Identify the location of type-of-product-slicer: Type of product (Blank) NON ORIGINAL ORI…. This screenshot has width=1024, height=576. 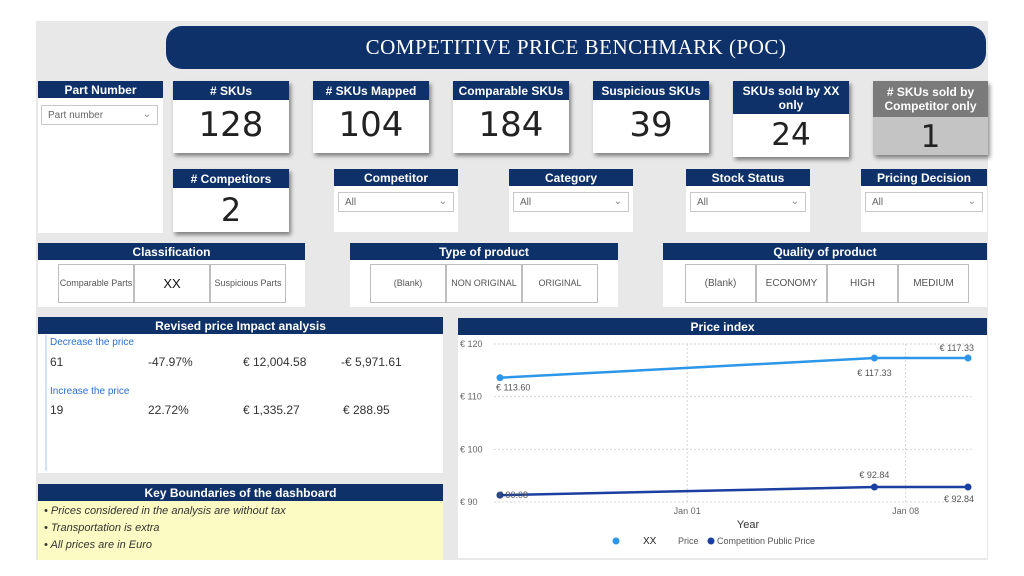
(484, 275).